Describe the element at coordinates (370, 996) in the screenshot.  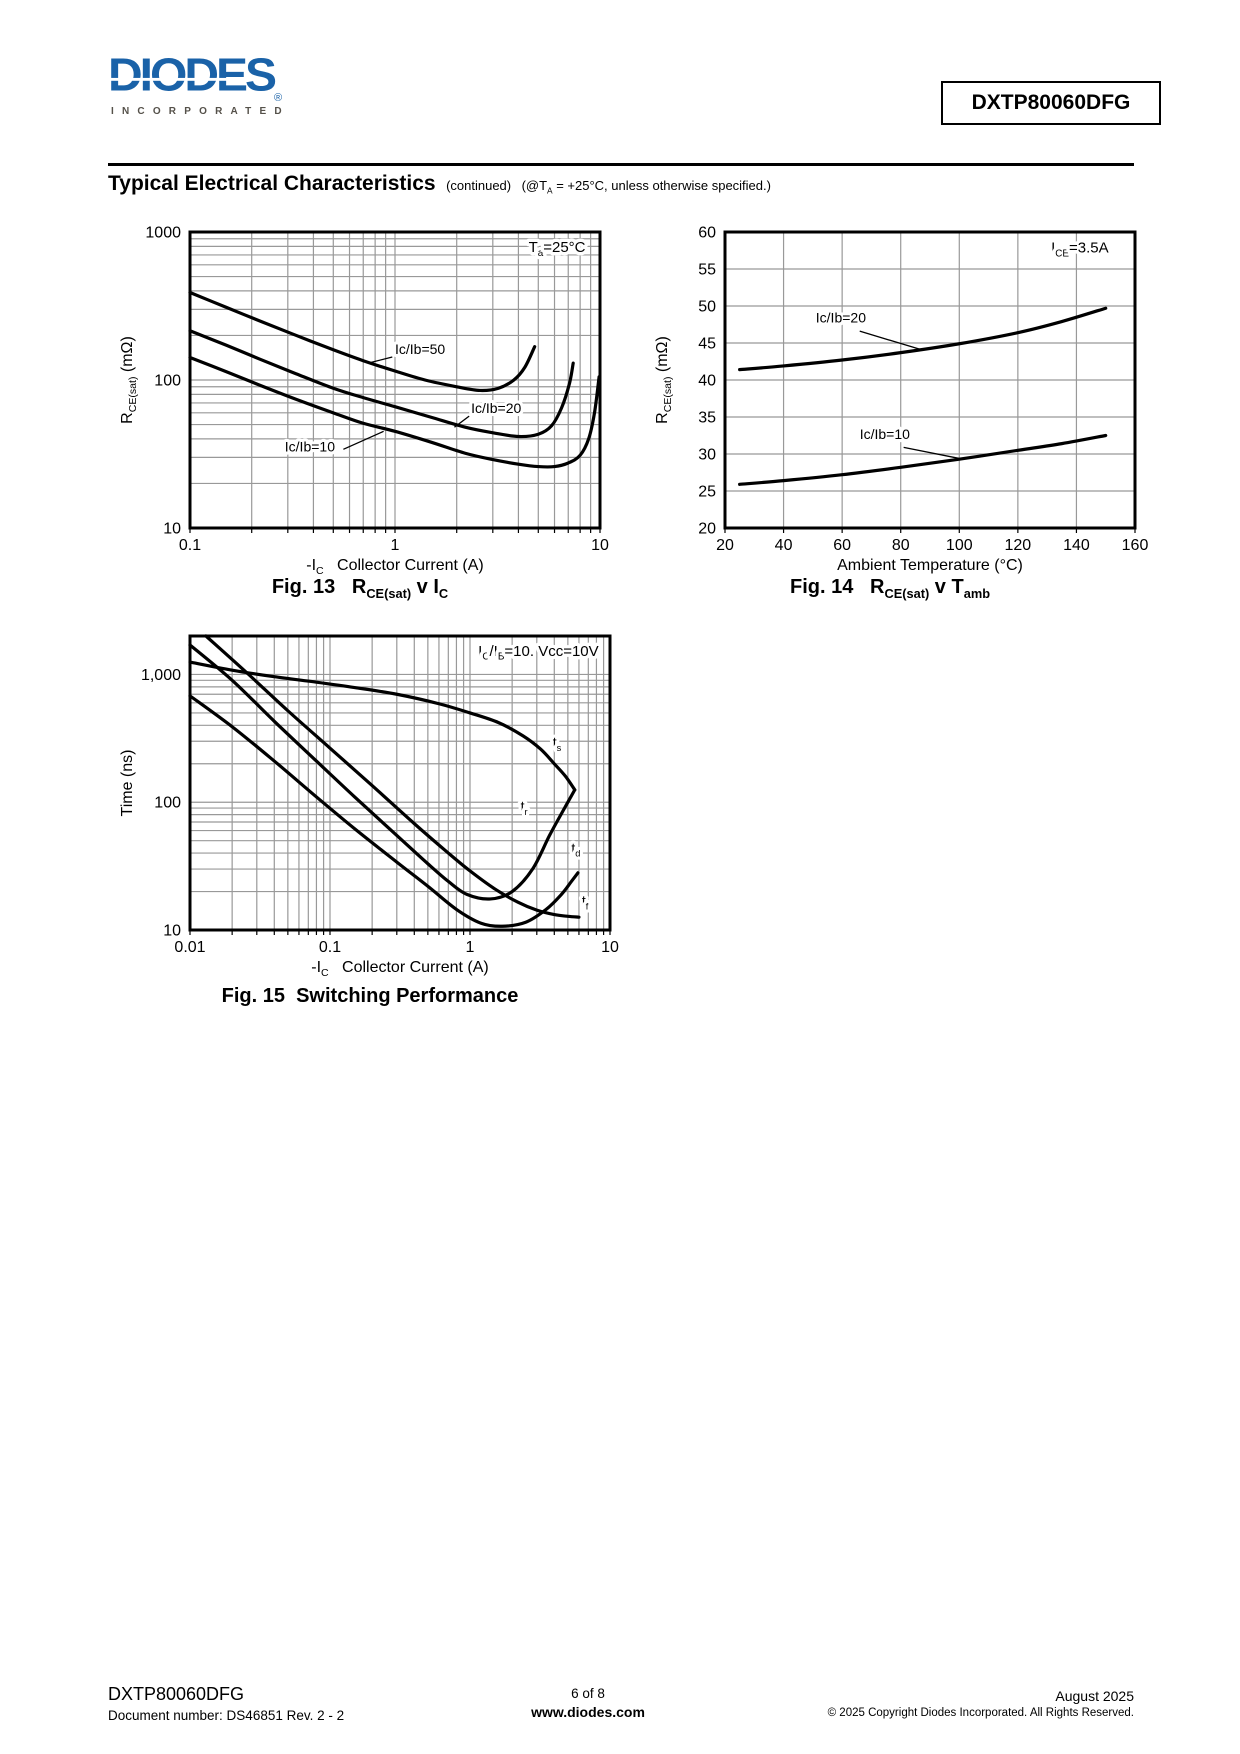
I see `fig15-caption: Fig. 15 Switching Performance` at that location.